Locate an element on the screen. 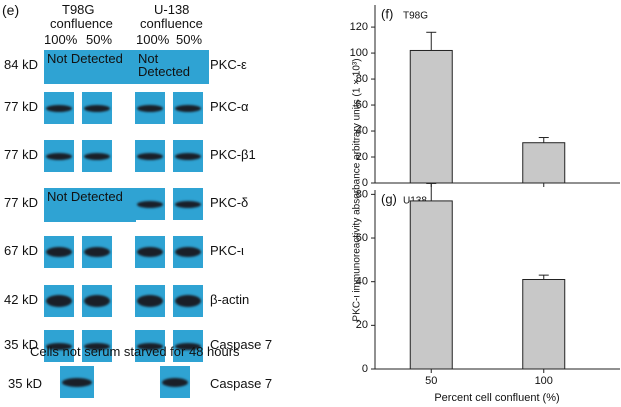  protein-label: PKC-ε is located at coordinates (228, 64).